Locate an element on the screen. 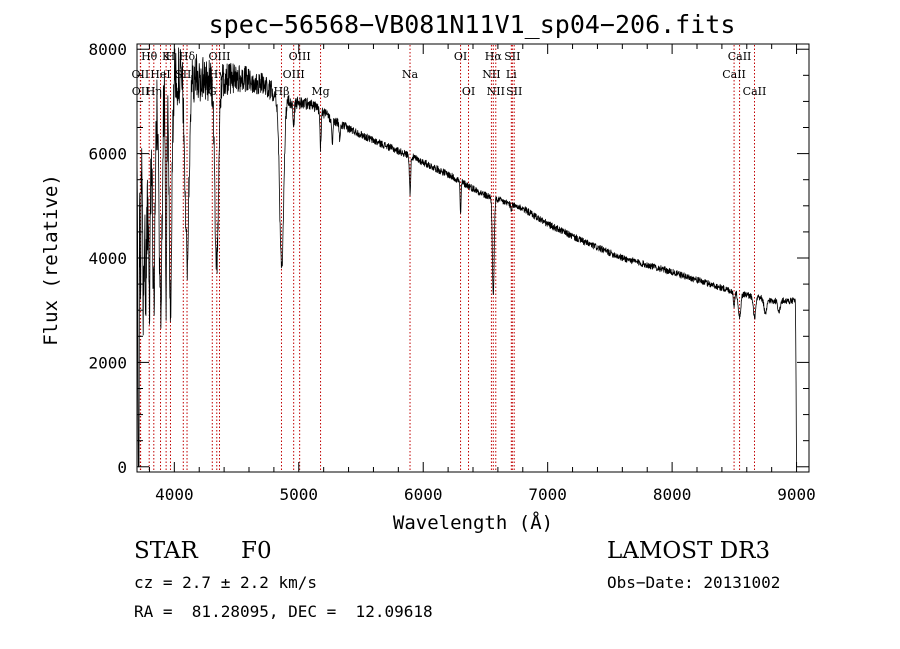 The height and width of the screenshot is (649, 900). emission-line-label: G is located at coordinates (212, 91).